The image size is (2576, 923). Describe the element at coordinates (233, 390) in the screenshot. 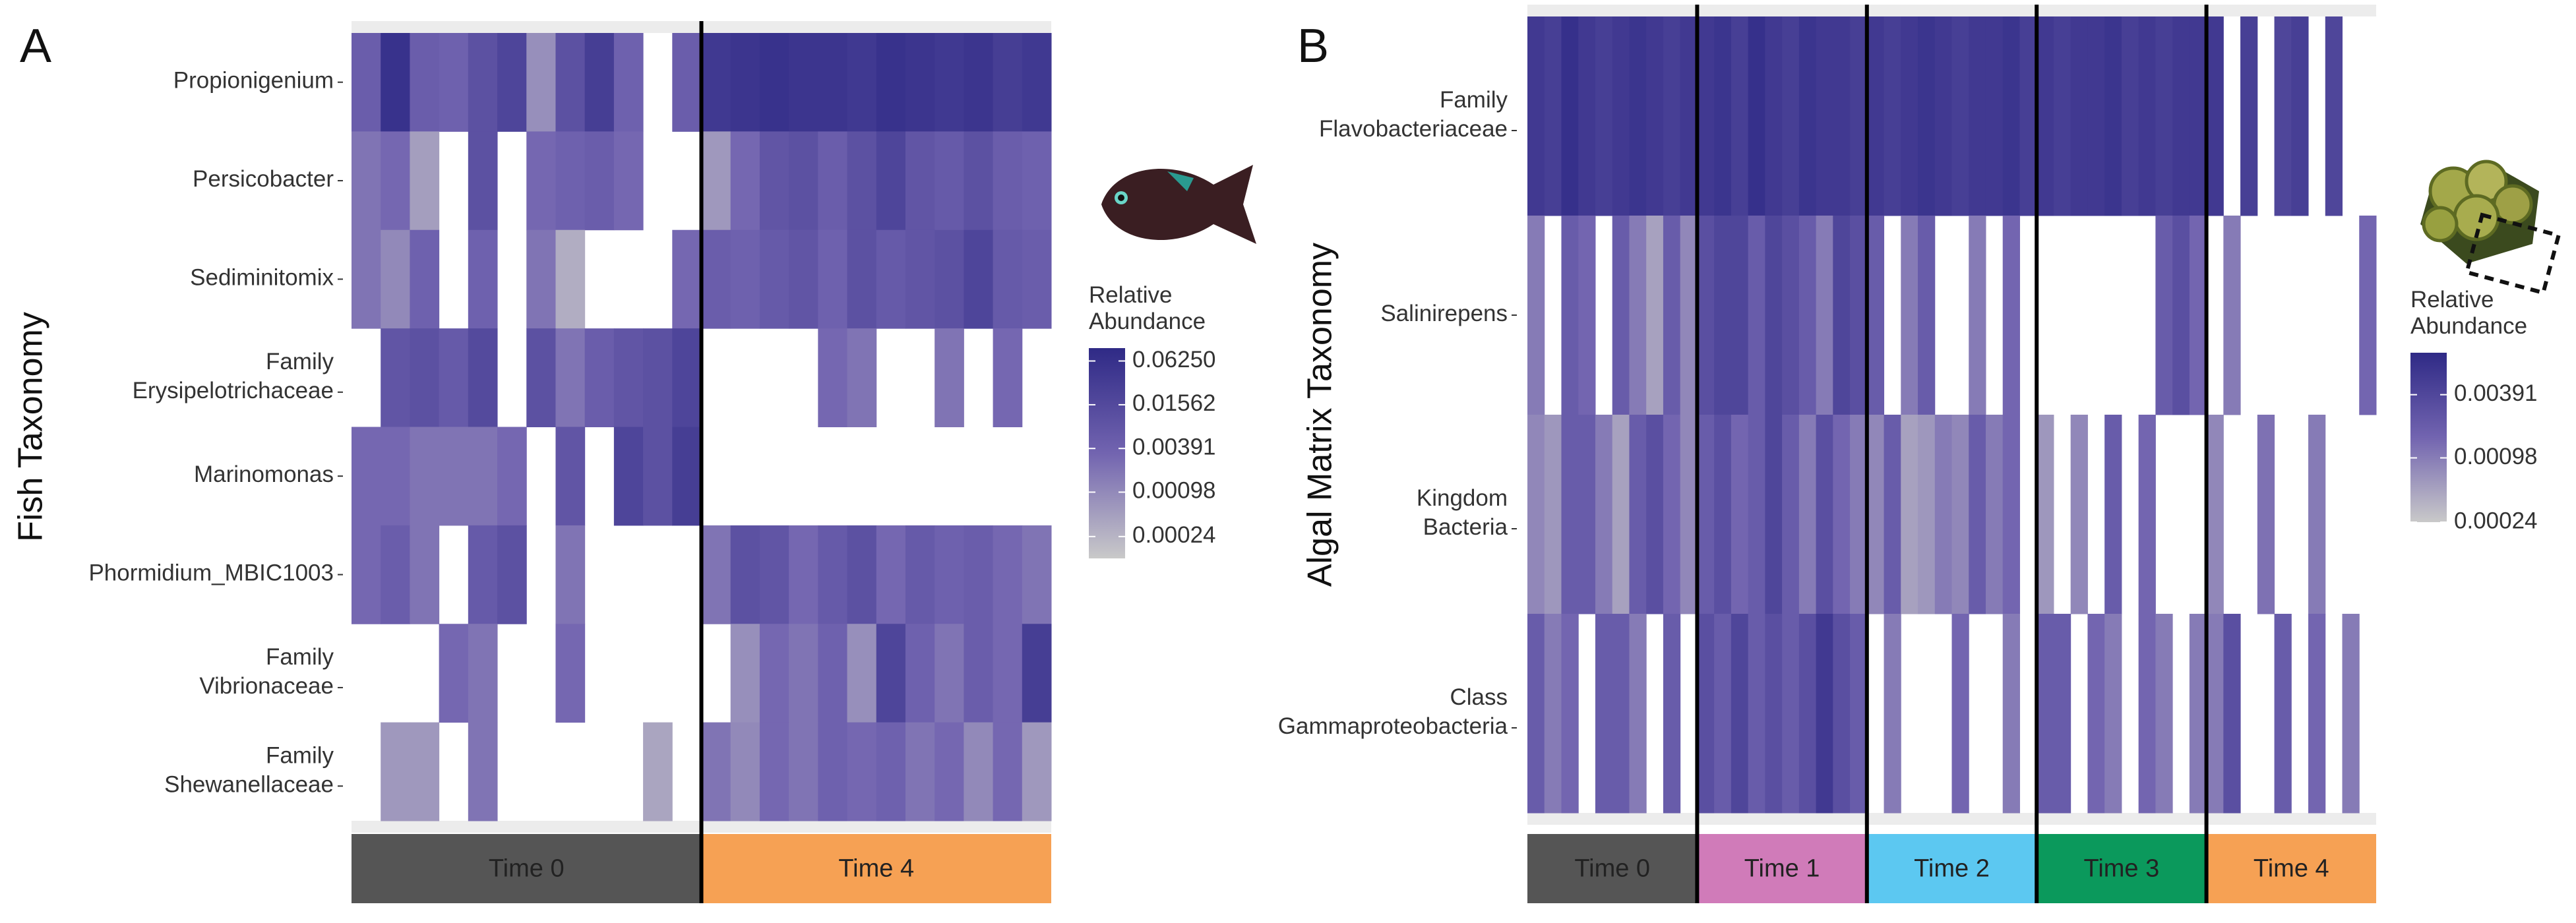

I see `row-label-line: Erysipelotrichaceae` at that location.